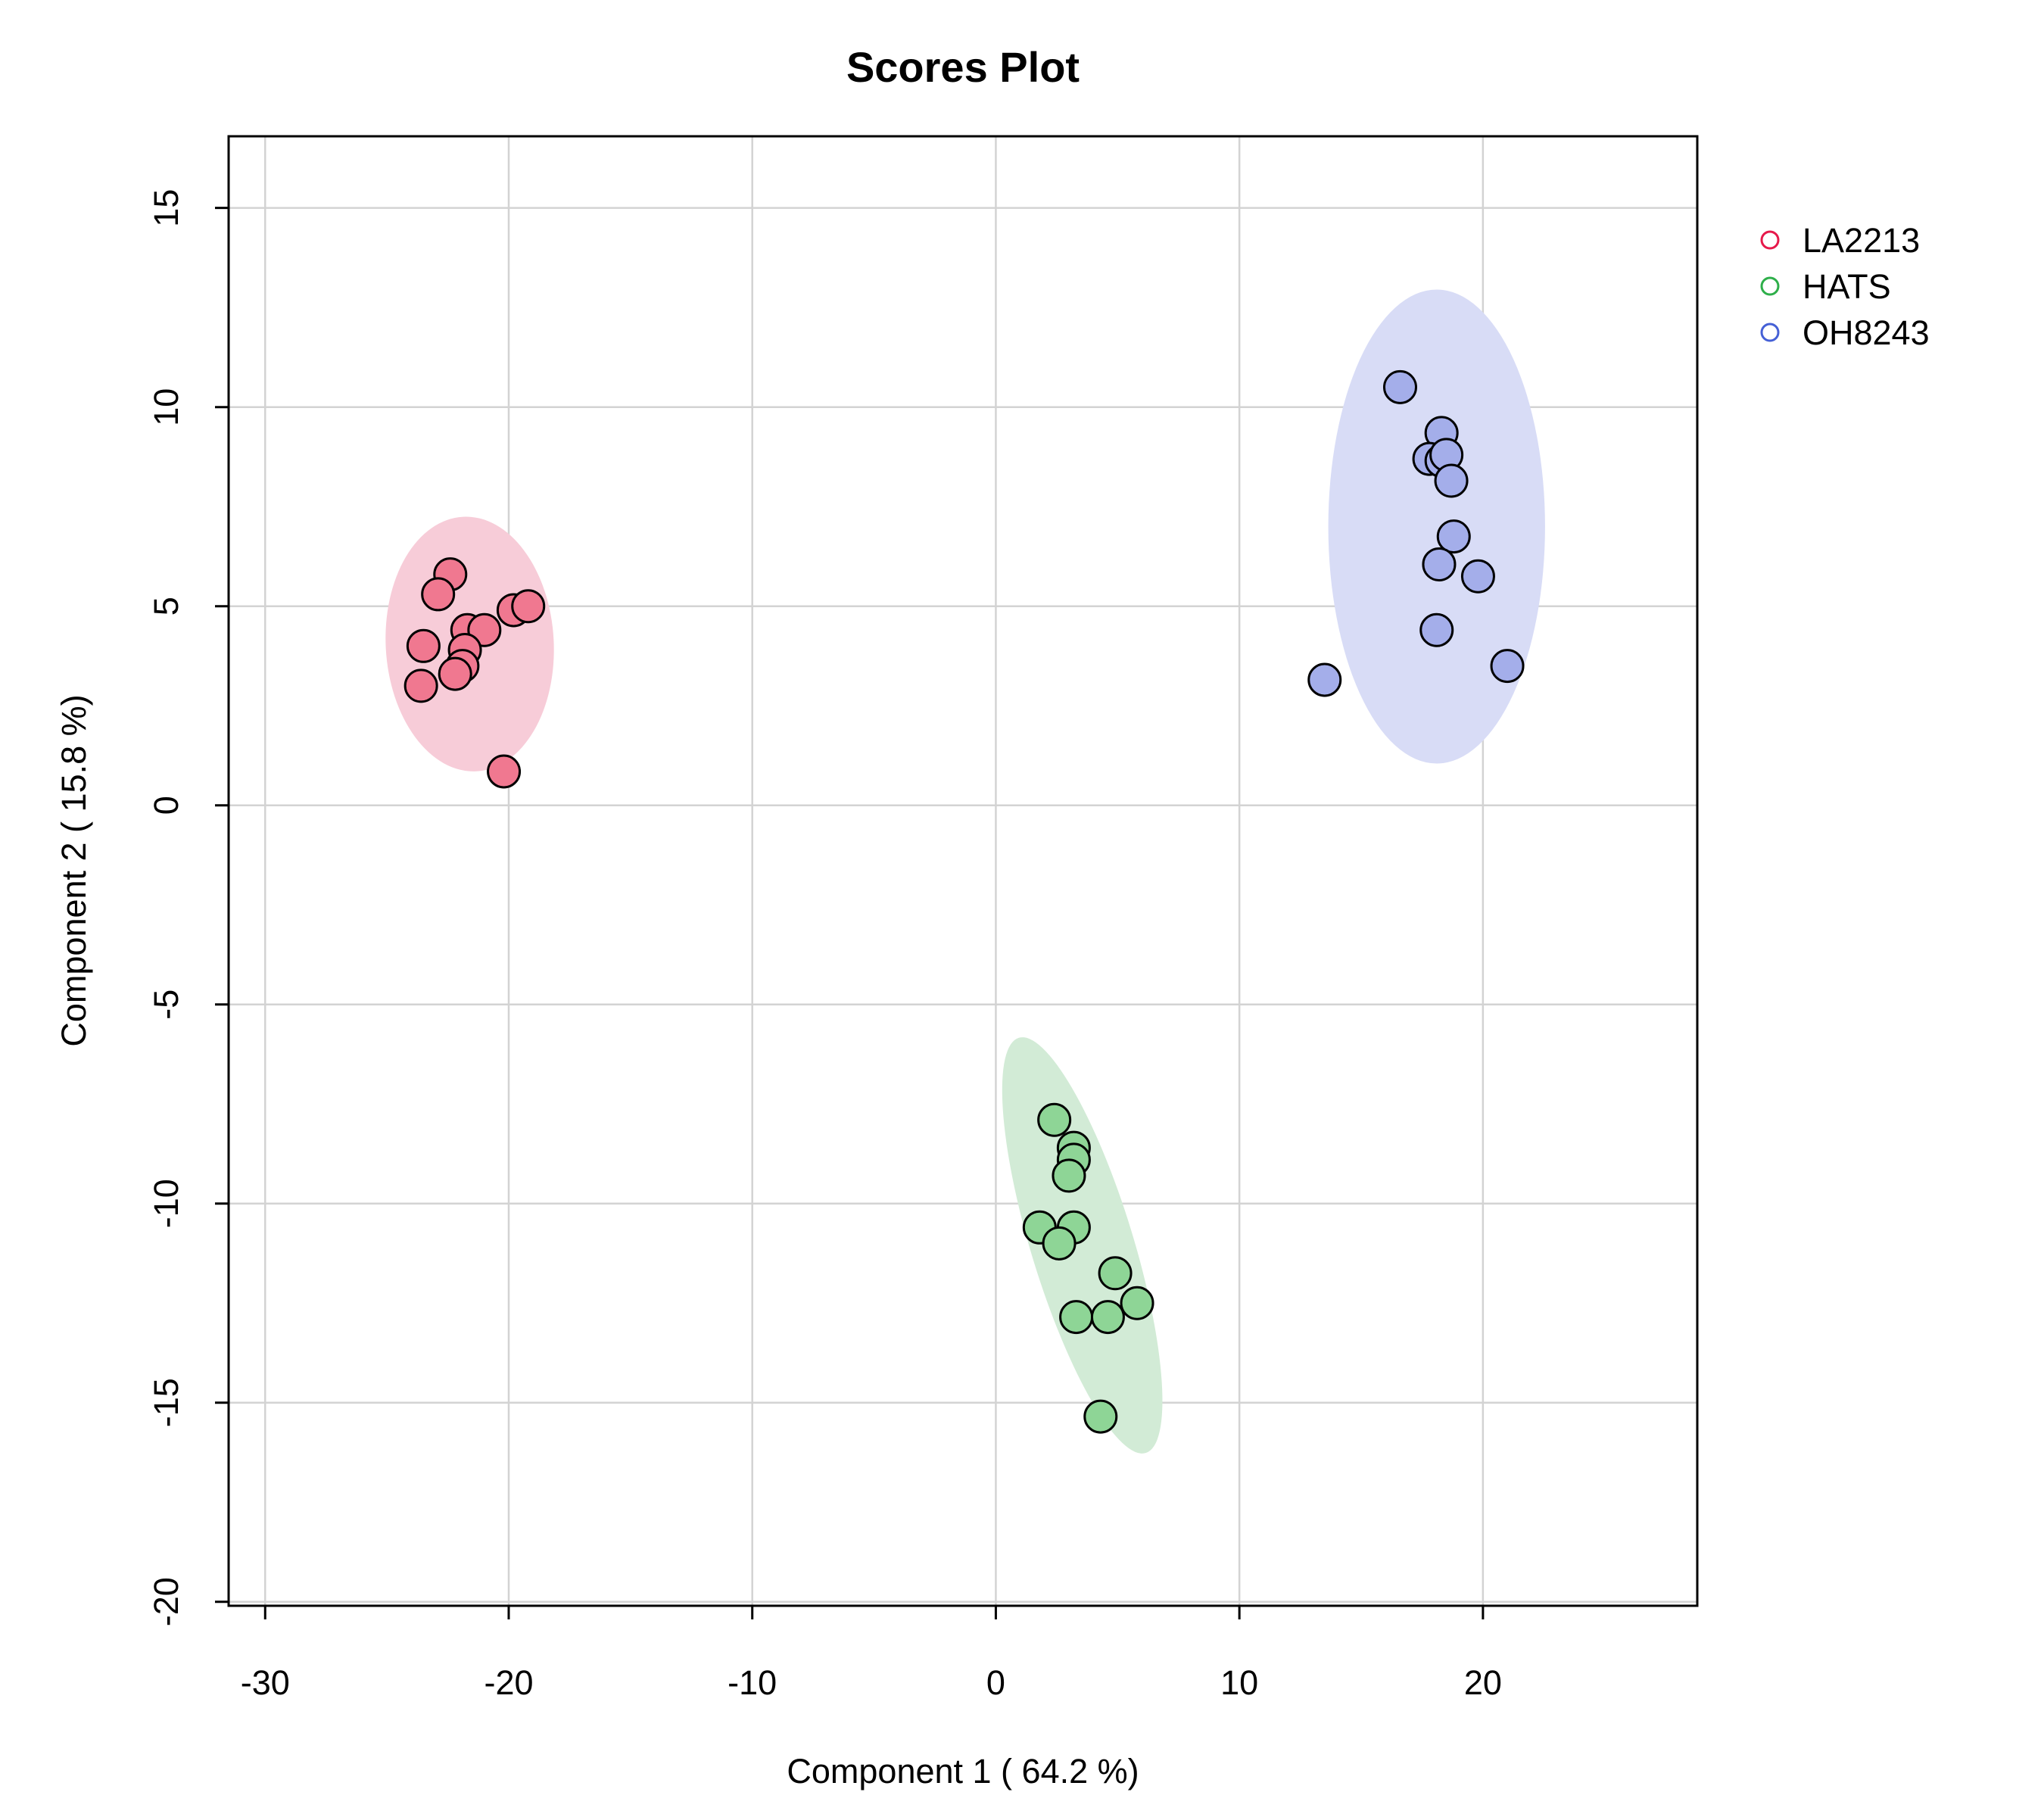  I want to click on x-tick-label: -20, so click(508, 1682).